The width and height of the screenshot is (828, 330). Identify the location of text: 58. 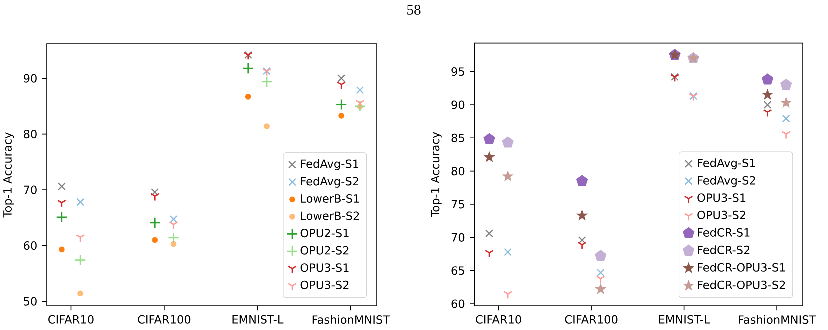
(414, 10).